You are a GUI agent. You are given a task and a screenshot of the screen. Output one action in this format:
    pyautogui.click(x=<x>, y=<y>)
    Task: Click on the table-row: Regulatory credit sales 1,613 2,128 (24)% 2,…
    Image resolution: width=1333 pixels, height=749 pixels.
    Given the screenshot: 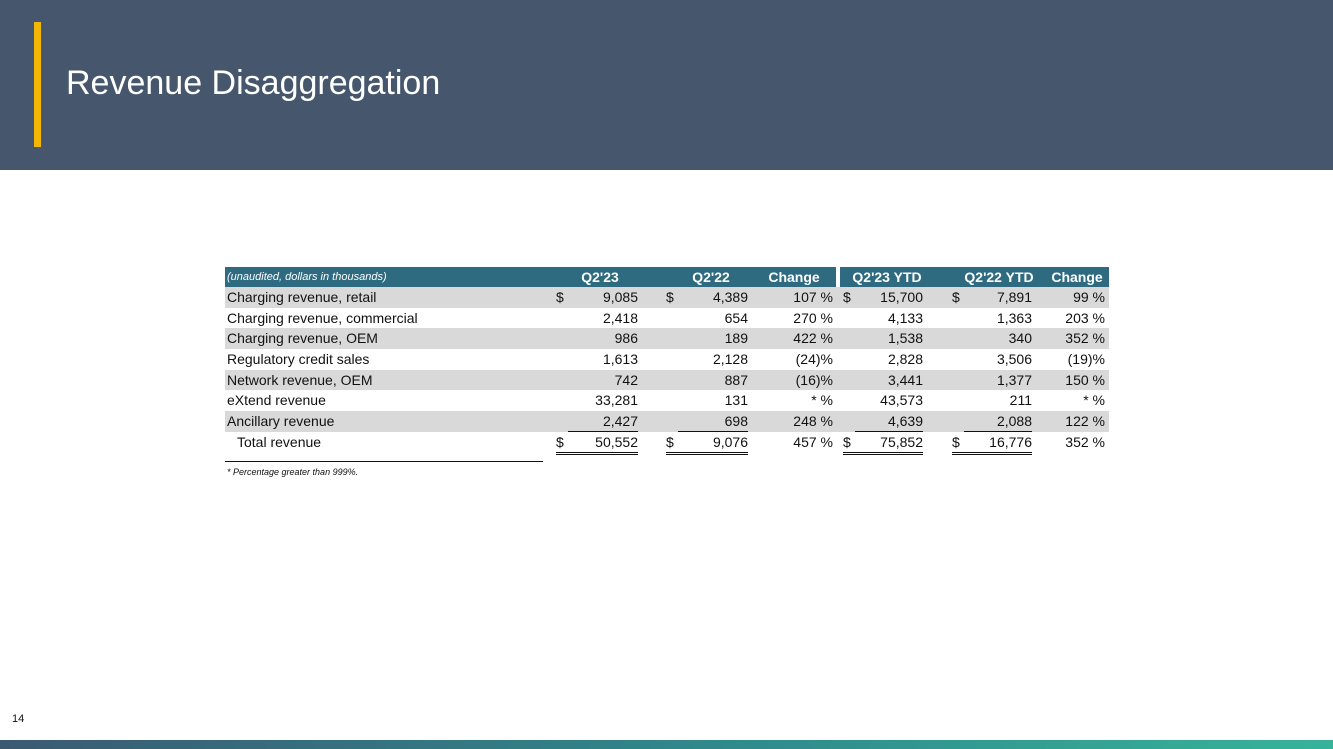 What is the action you would take?
    pyautogui.click(x=667, y=359)
    